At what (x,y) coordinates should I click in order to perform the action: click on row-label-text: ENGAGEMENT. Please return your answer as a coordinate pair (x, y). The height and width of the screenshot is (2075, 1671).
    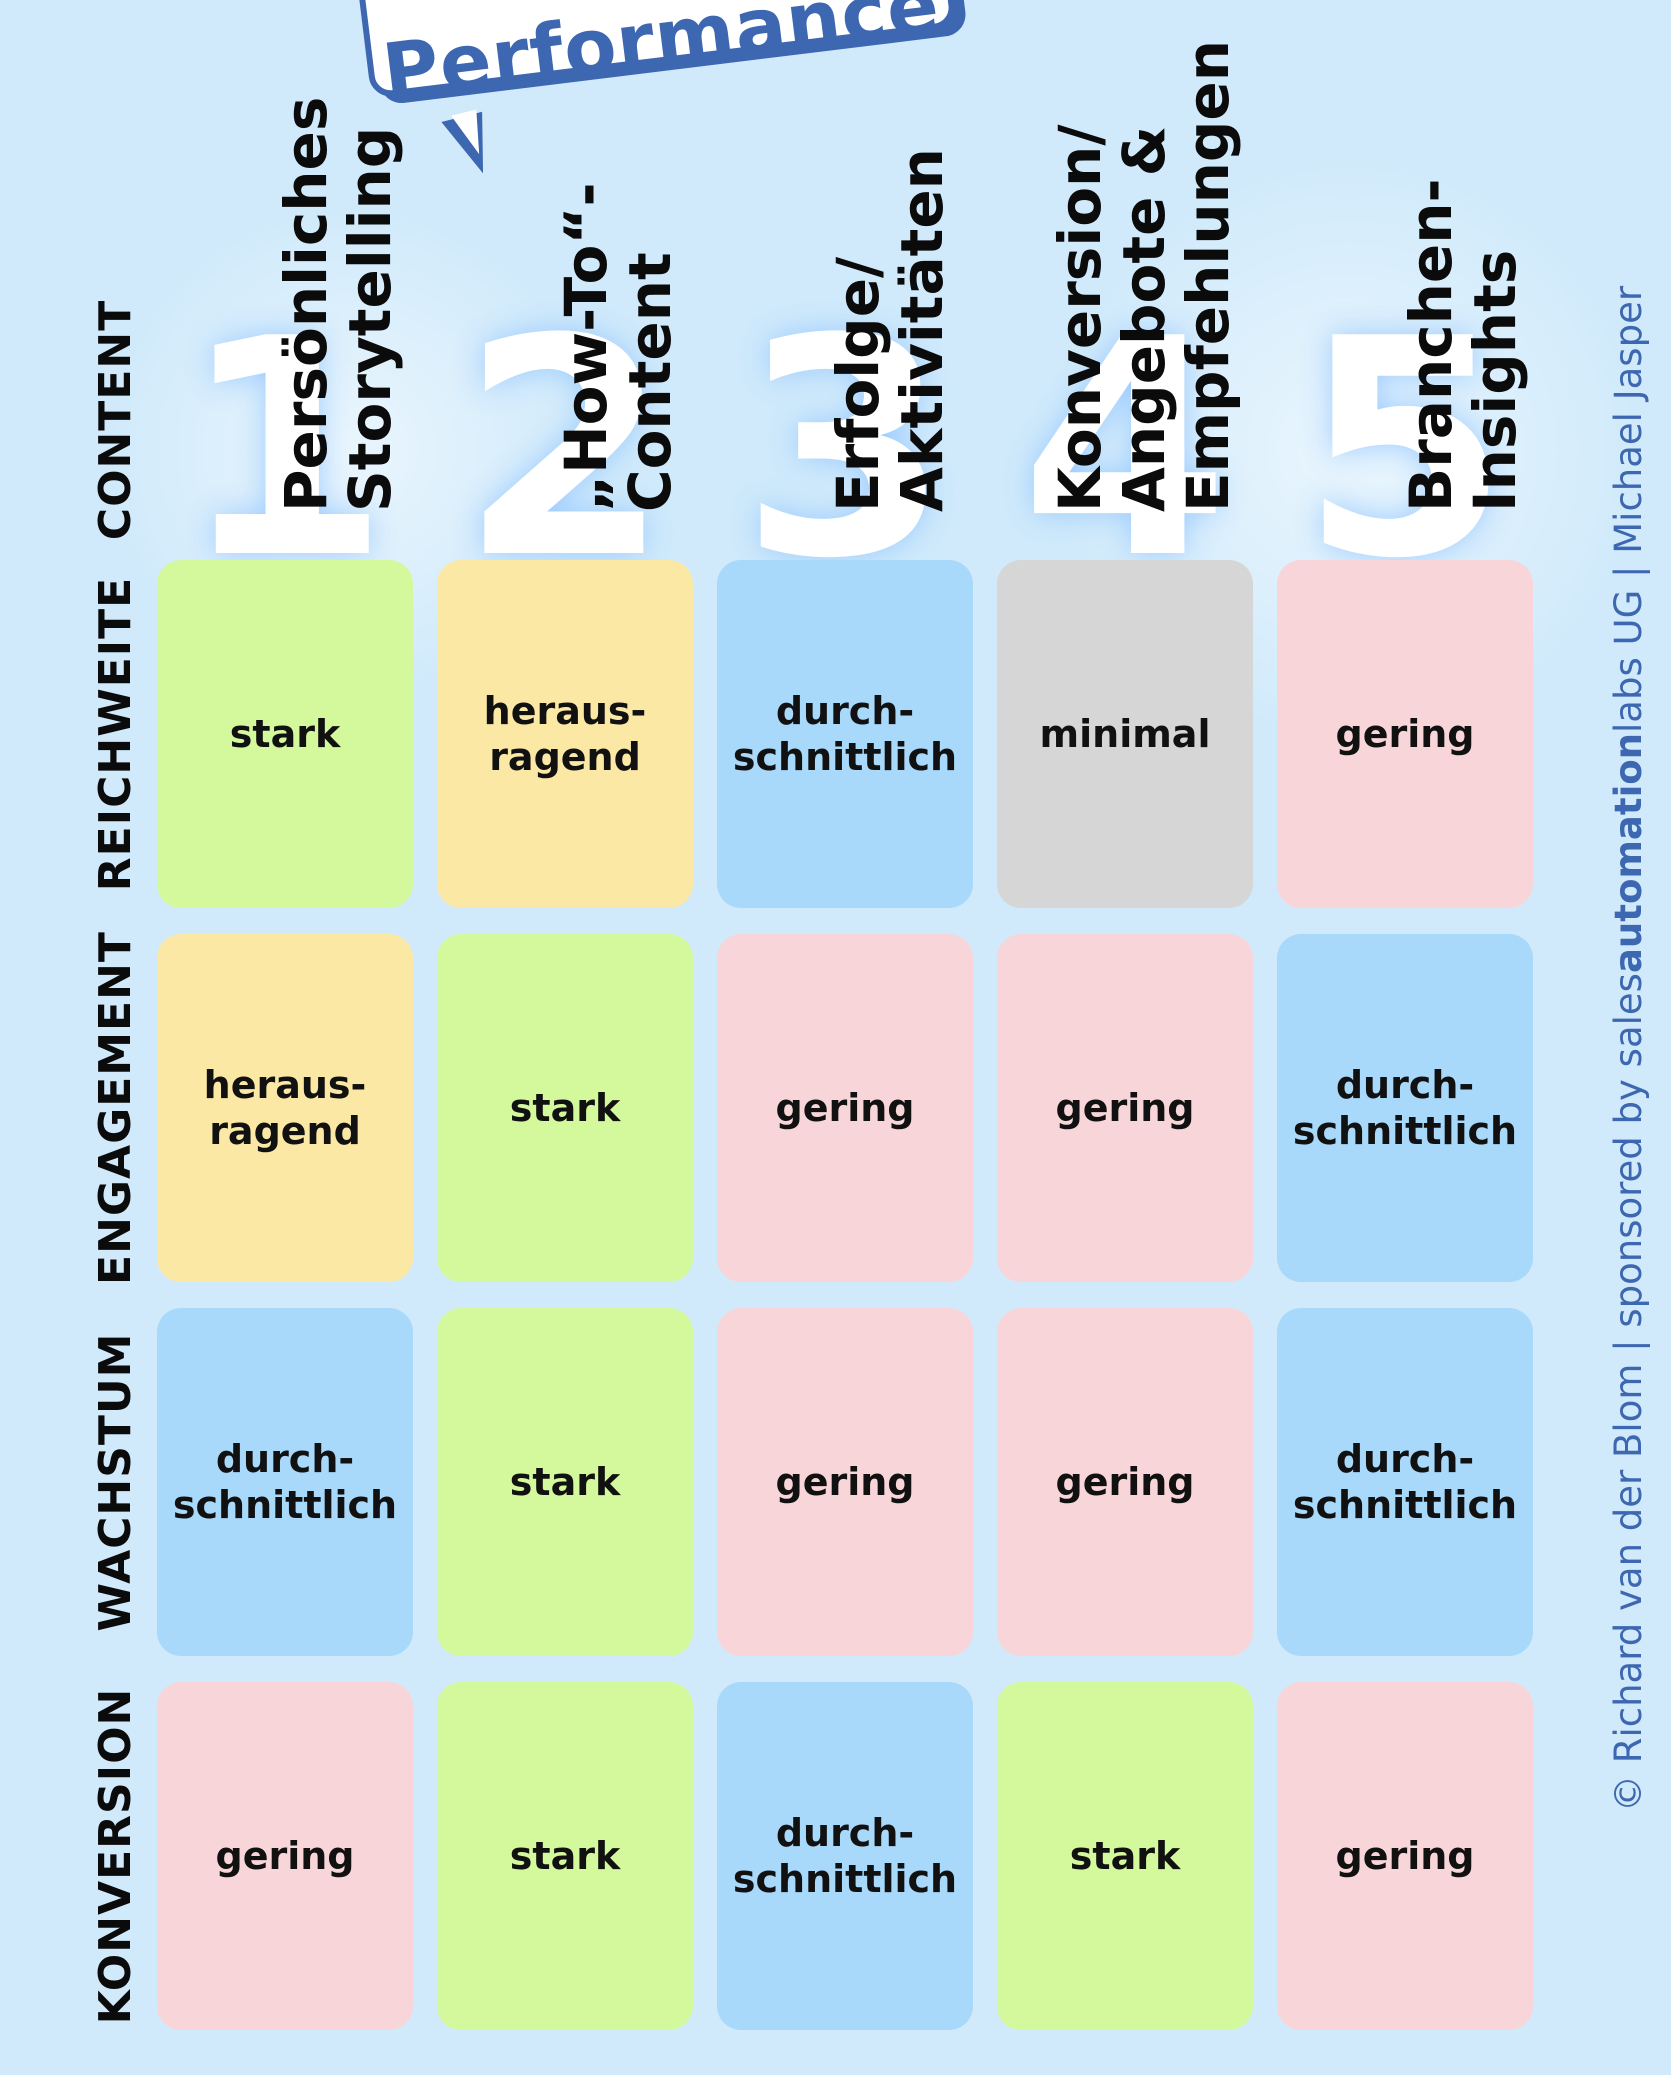
    Looking at the image, I should click on (115, 1108).